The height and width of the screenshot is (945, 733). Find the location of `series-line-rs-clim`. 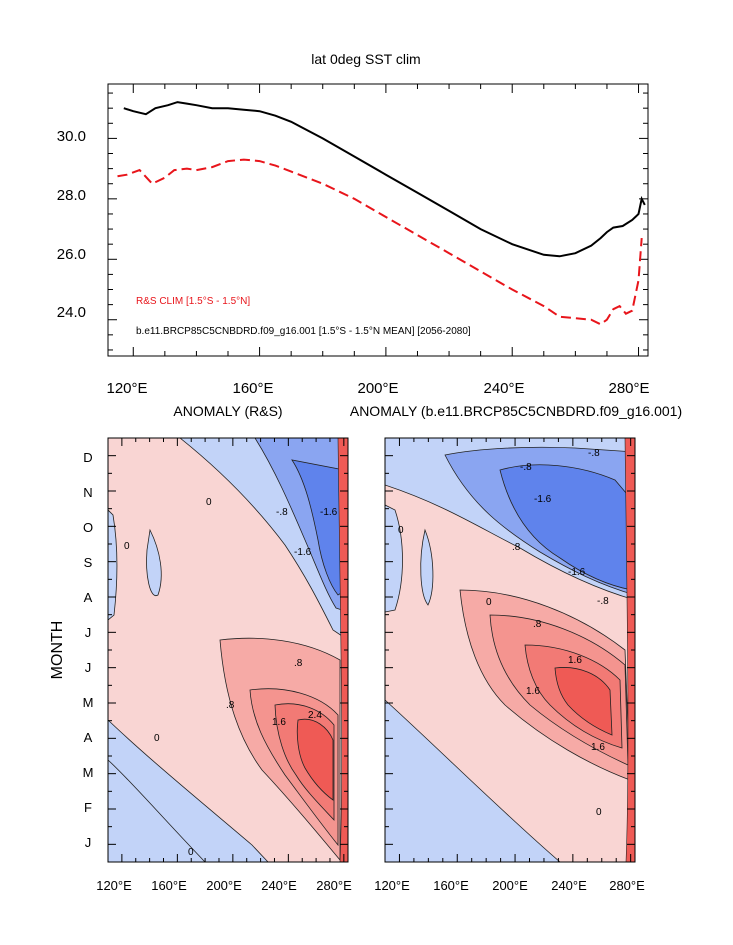

series-line-rs-clim is located at coordinates (380, 242).